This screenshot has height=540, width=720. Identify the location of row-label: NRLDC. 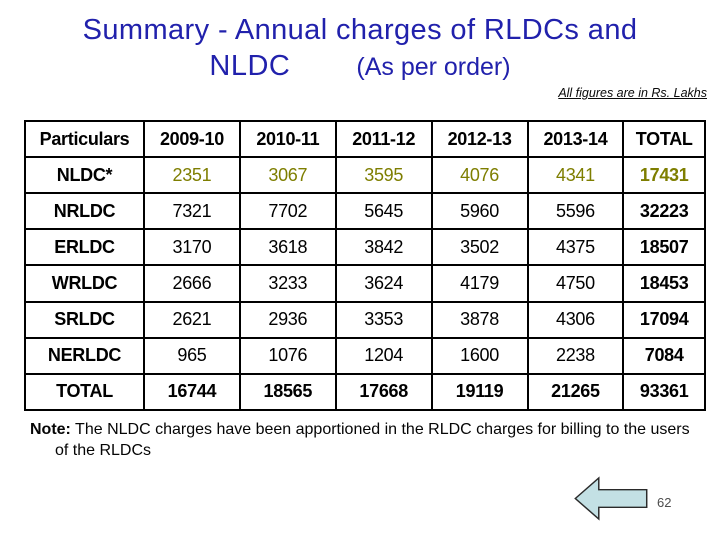
(84, 211).